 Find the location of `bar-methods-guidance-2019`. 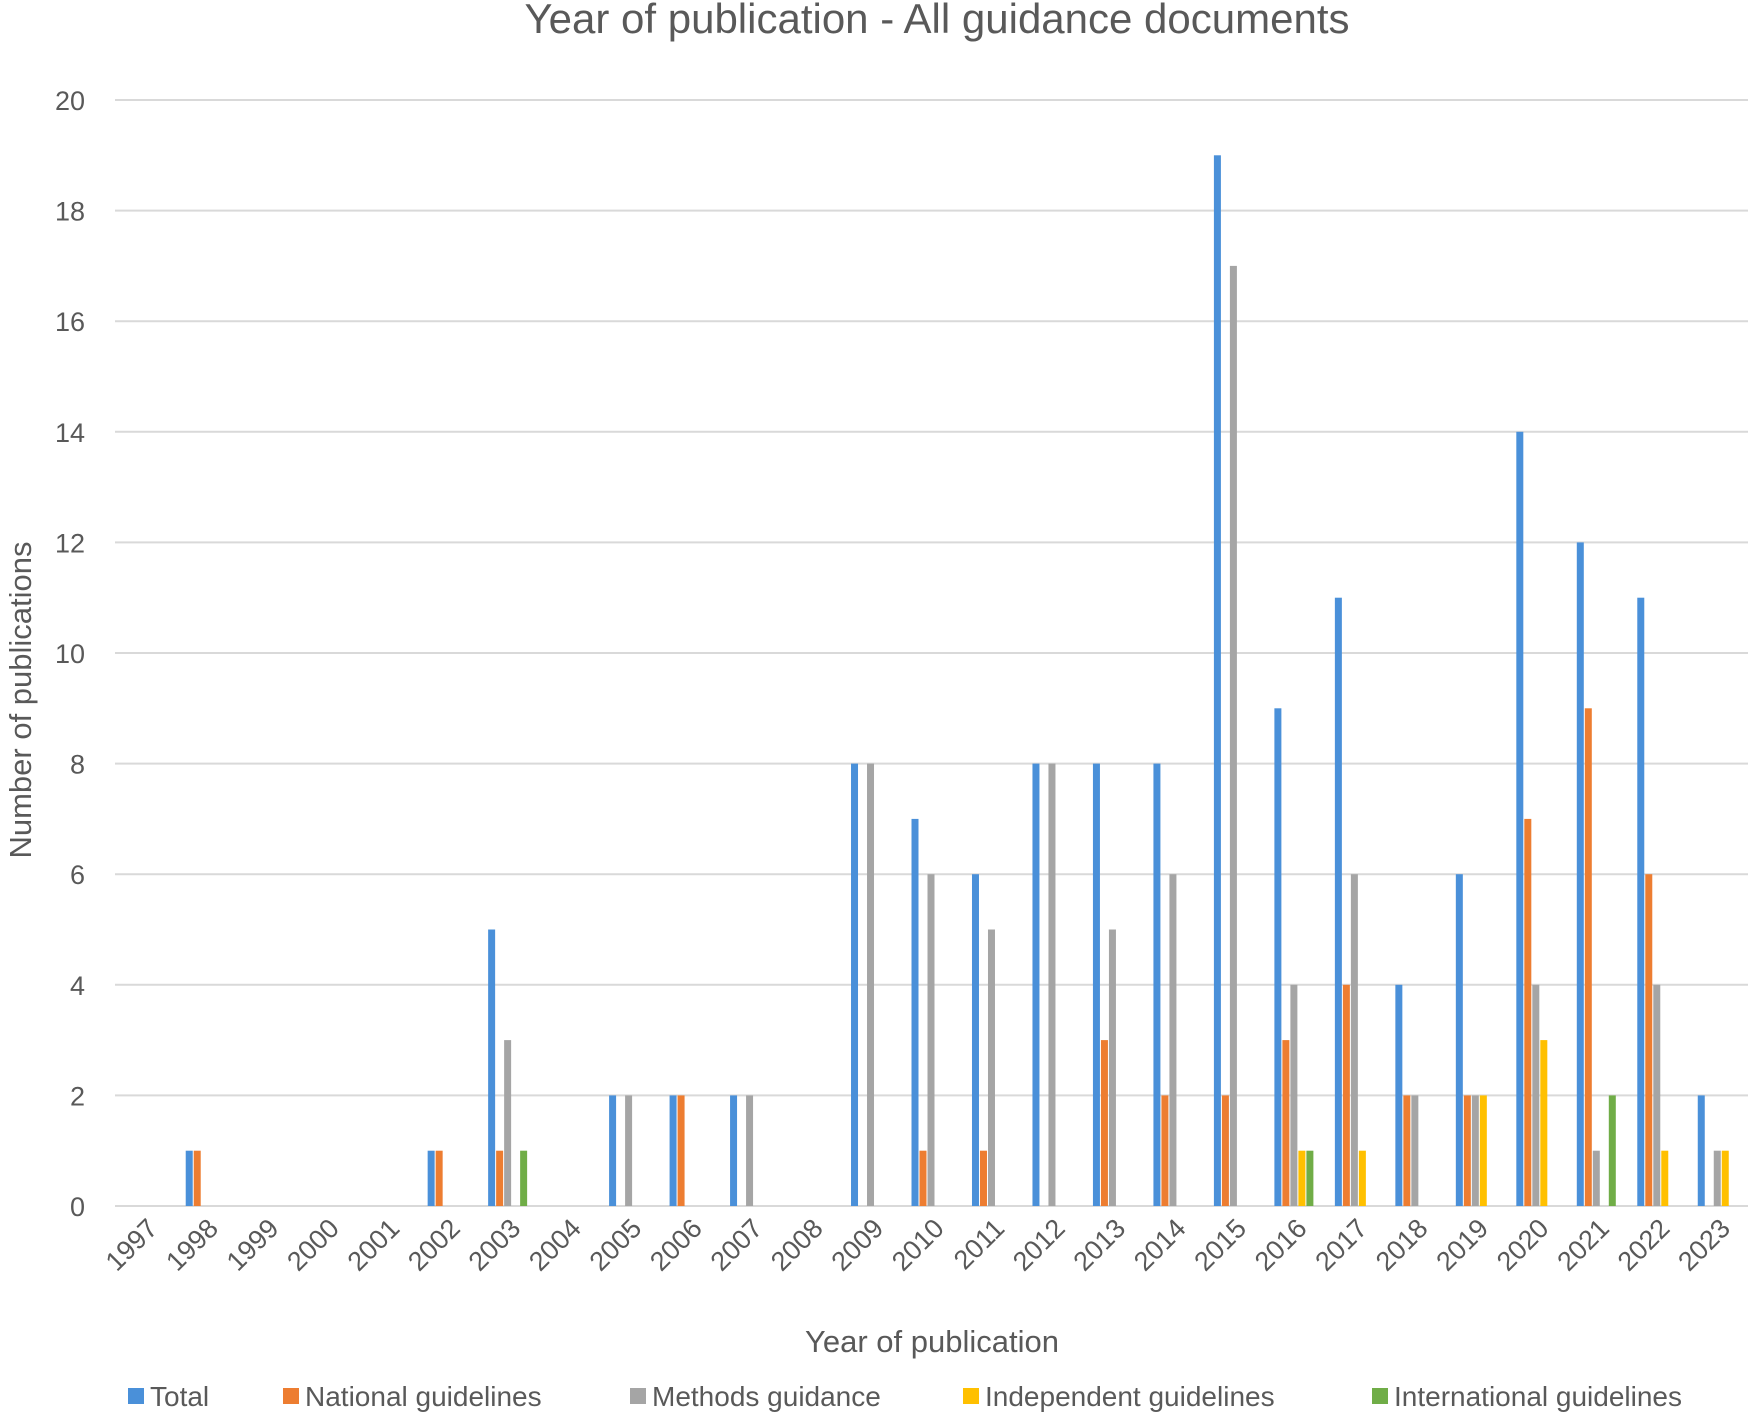

bar-methods-guidance-2019 is located at coordinates (1475, 1150).